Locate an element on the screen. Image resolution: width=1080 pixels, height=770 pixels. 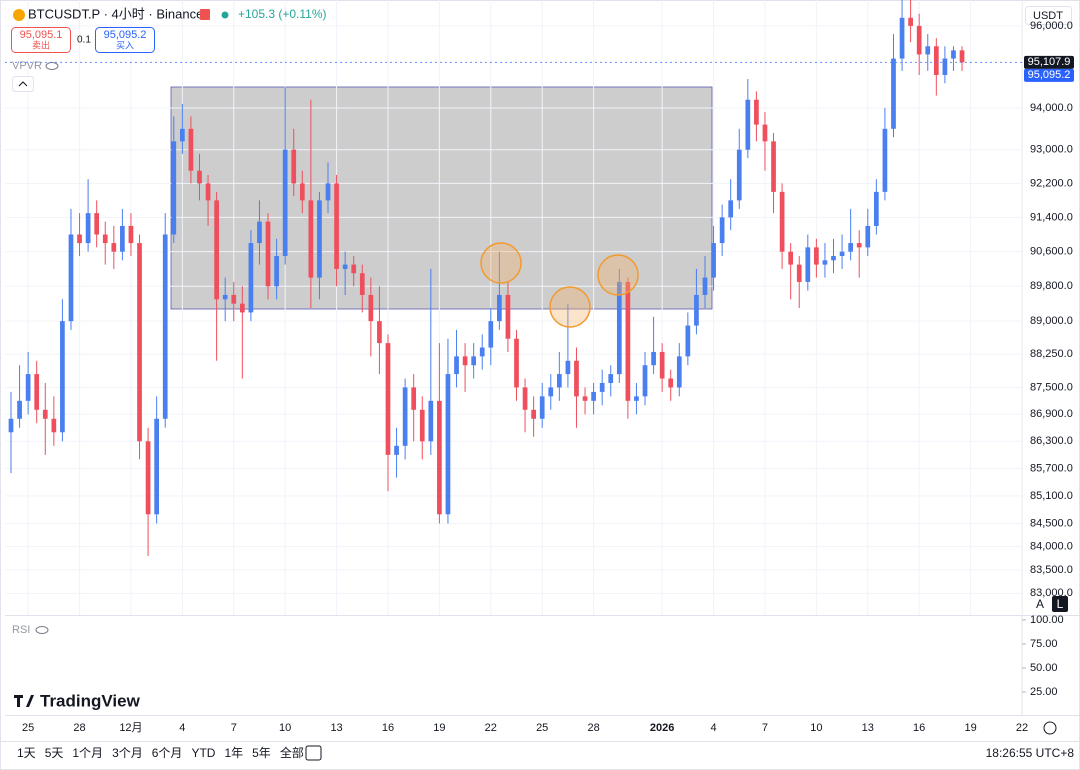
log-label: L is located at coordinates (1060, 604).